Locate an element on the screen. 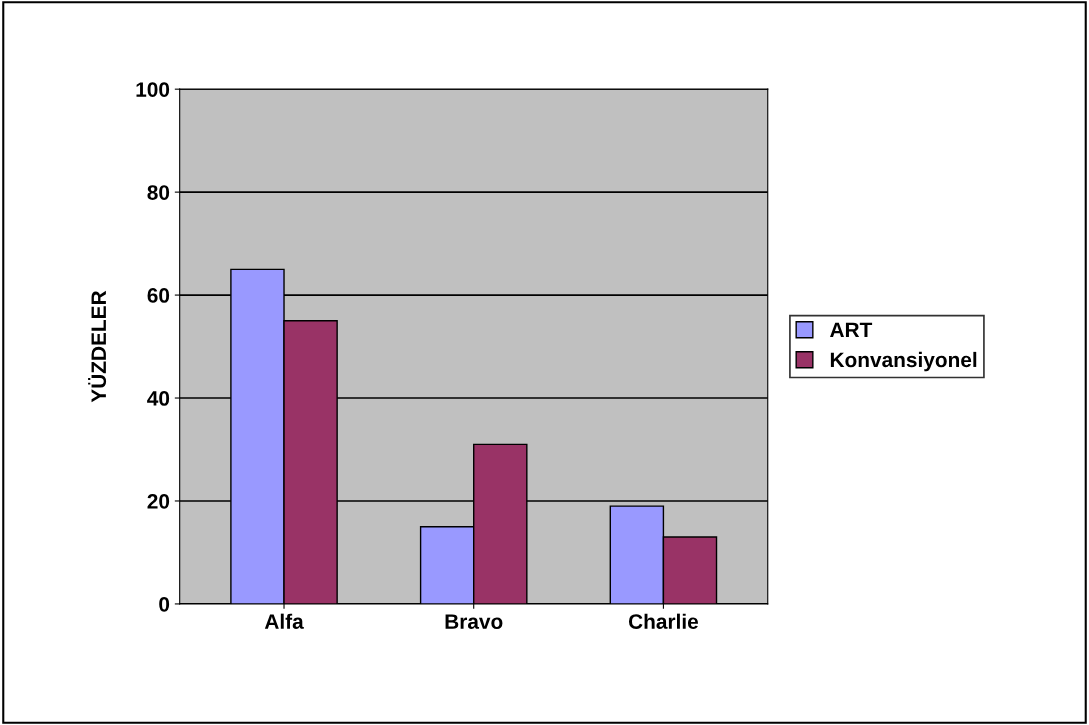 This screenshot has width=1089, height=725. y-axis-title: YÜZDELER is located at coordinates (97, 346).